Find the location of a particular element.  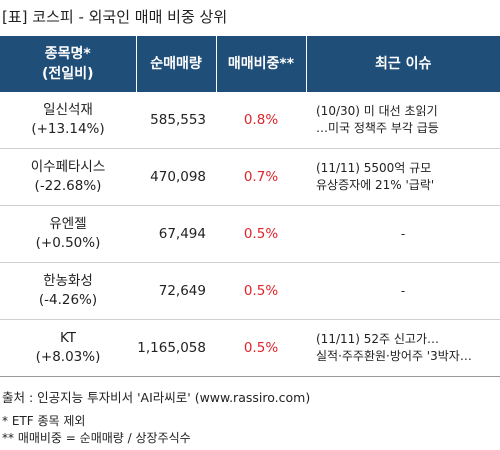

stock-name-cell: KT (+8.03%) is located at coordinates (68, 348).